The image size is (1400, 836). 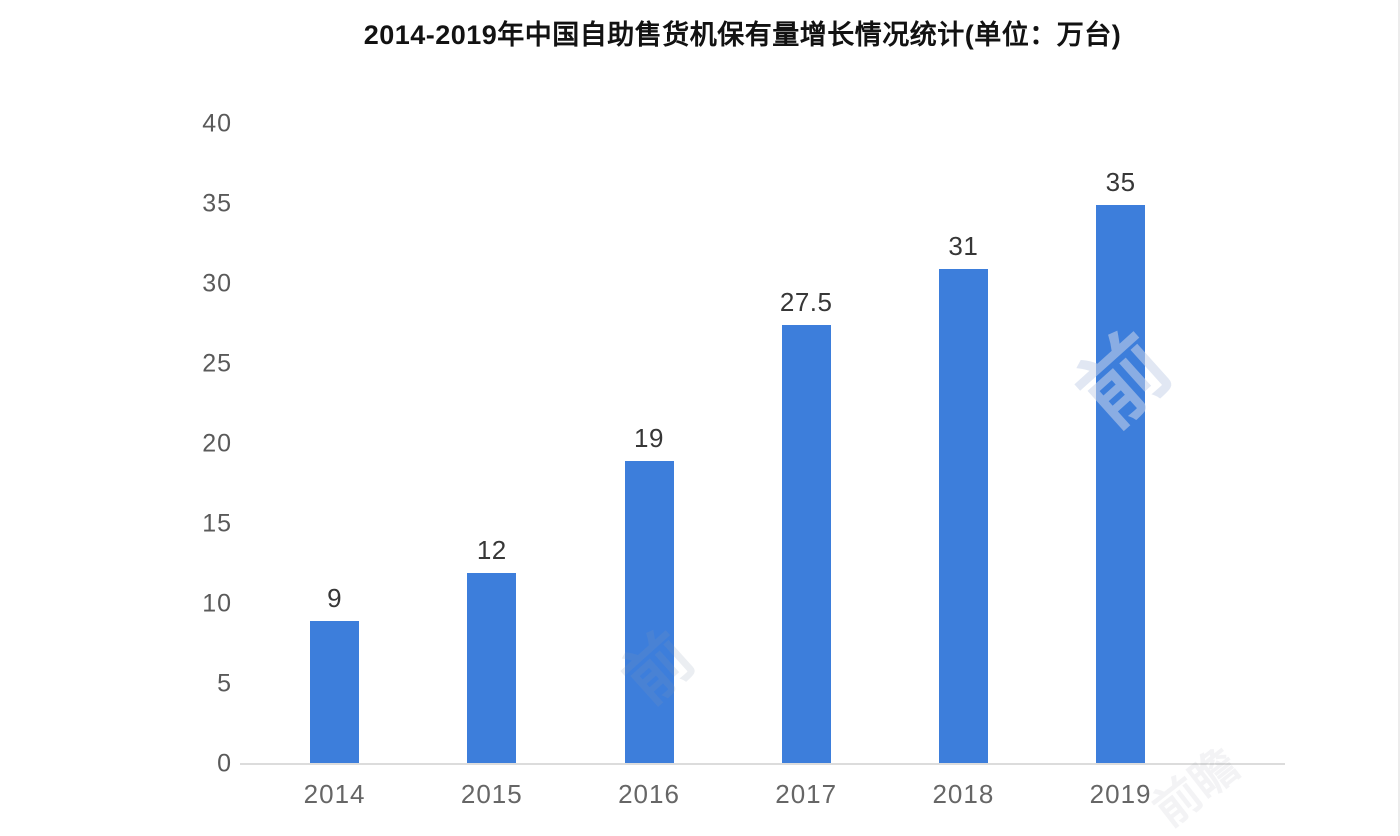 What do you see at coordinates (224, 763) in the screenshot?
I see `y-tick-label: 0` at bounding box center [224, 763].